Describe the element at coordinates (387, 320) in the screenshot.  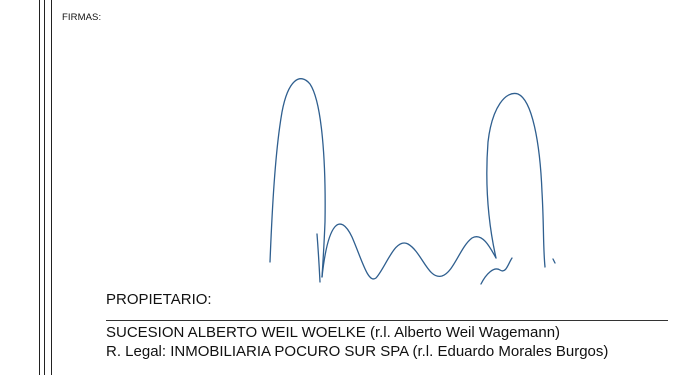
I see `signature-line` at that location.